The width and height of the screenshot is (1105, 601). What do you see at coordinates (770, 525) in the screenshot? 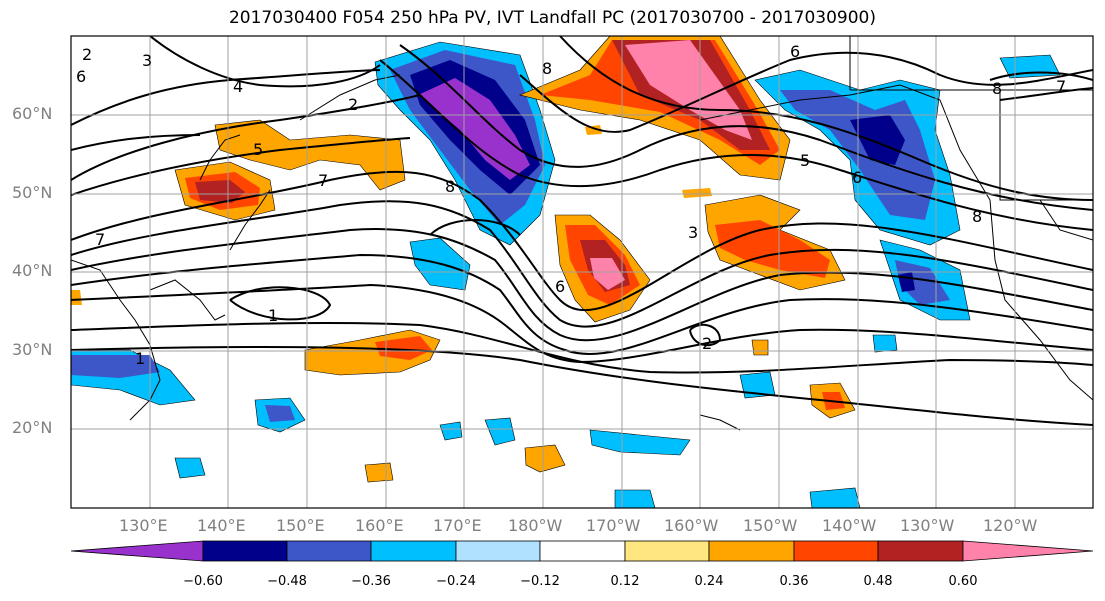
I see `lon-label: 150°W` at bounding box center [770, 525].